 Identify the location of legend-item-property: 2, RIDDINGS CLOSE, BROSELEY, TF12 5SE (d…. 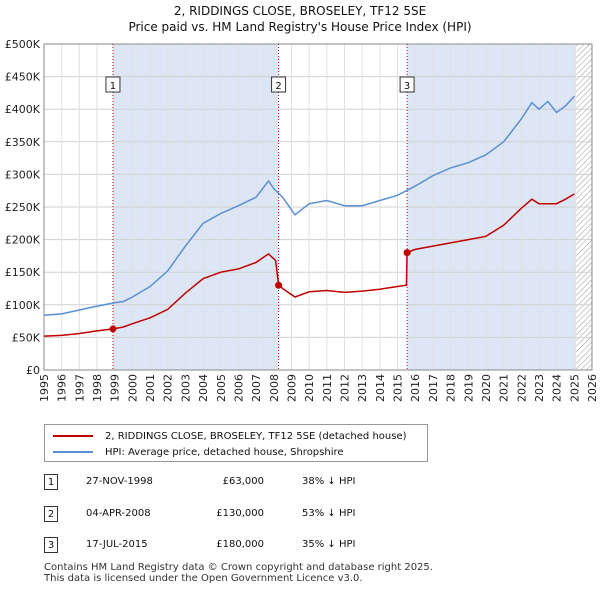
(230, 436).